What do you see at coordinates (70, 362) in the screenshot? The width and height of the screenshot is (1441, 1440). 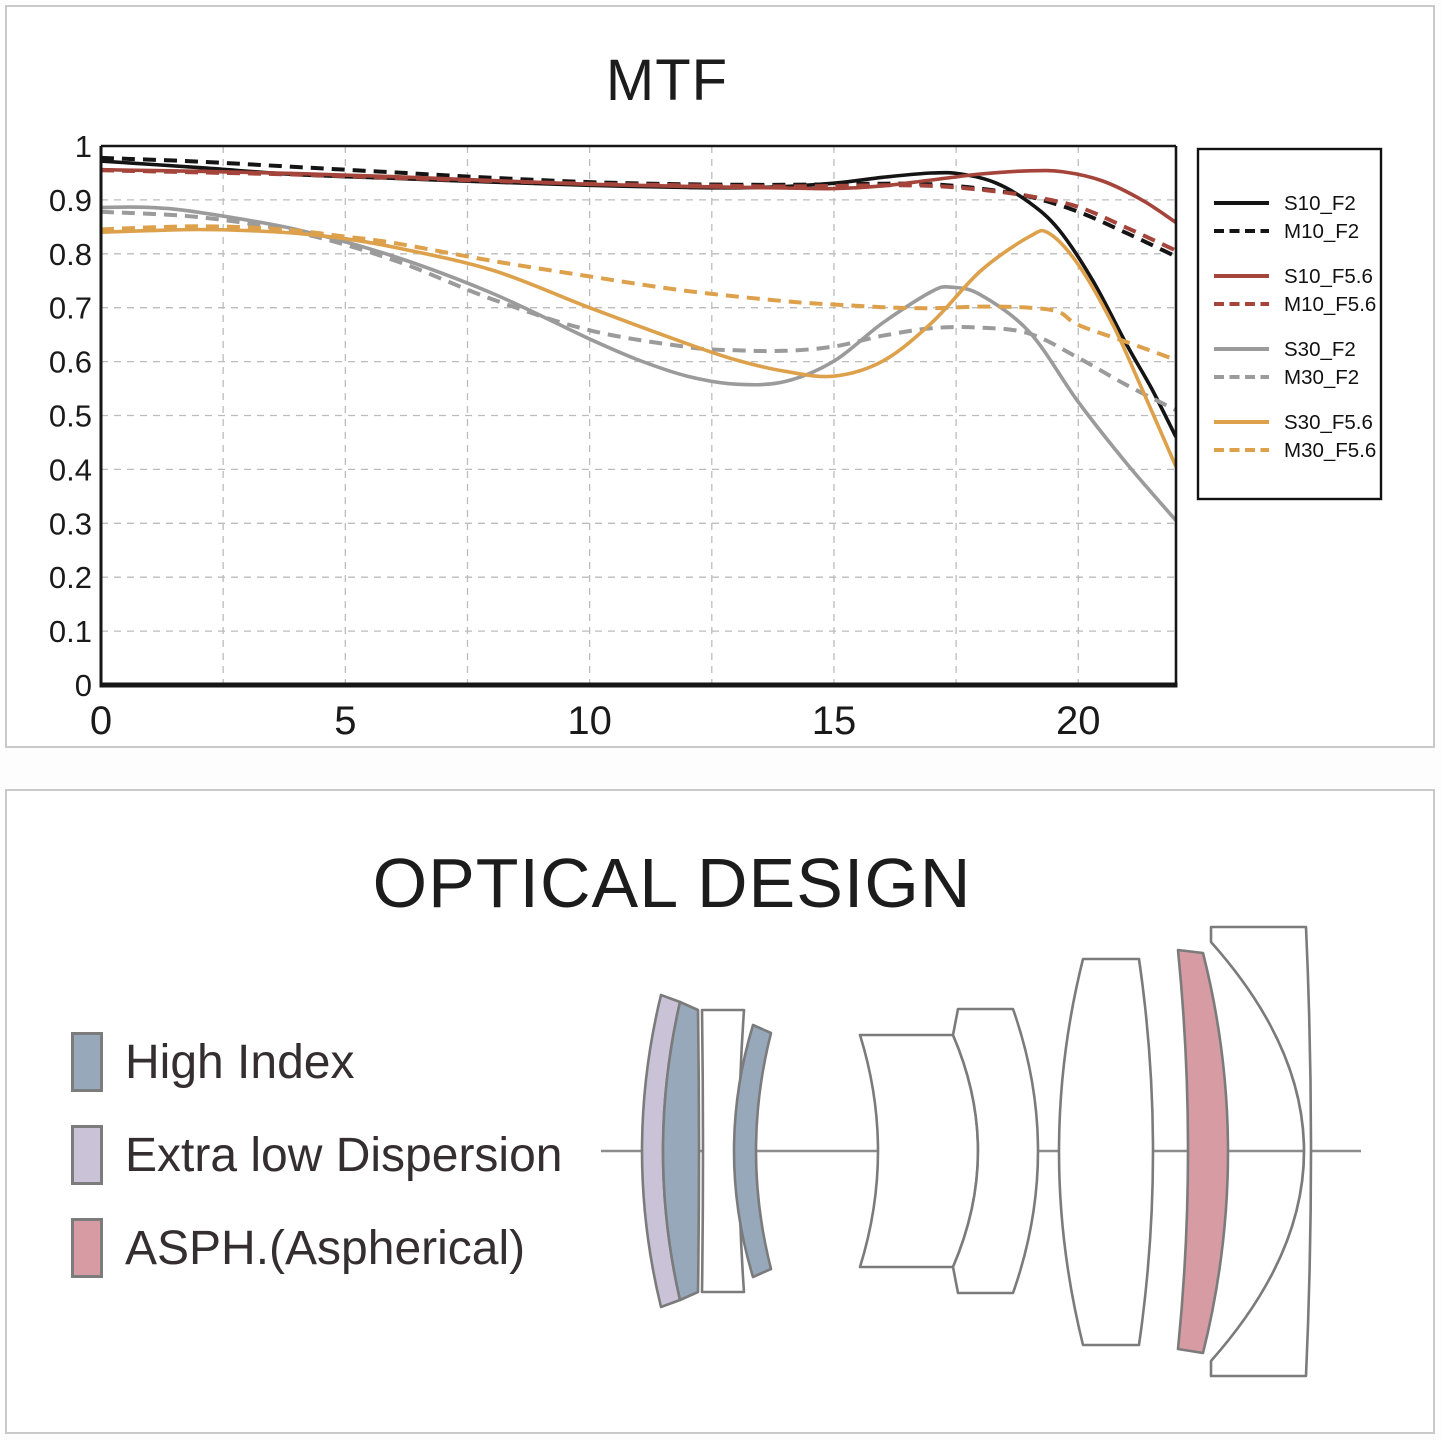 I see `svg-text: 0.6` at bounding box center [70, 362].